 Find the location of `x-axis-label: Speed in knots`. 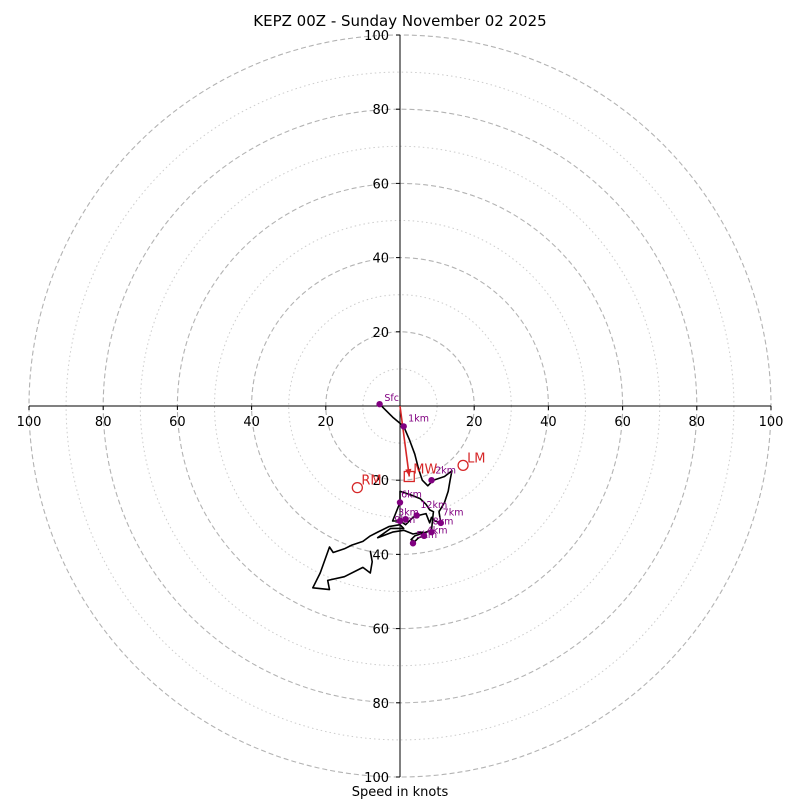

x-axis-label: Speed in knots is located at coordinates (400, 792).